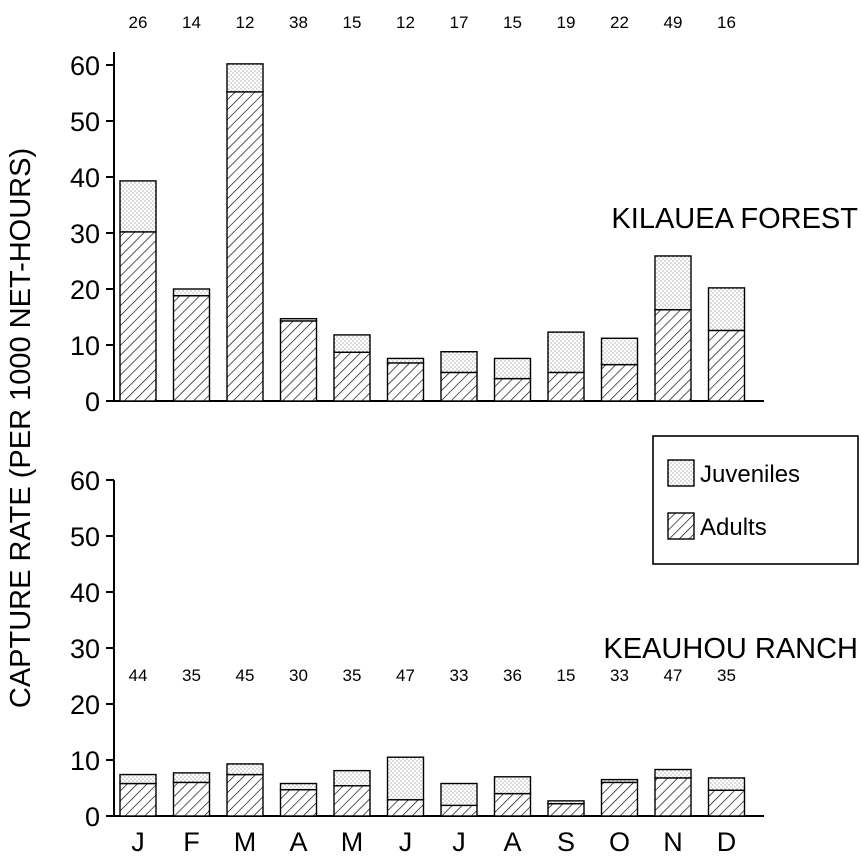  What do you see at coordinates (85, 234) in the screenshot?
I see `kilauea-y-tick-label: 30` at bounding box center [85, 234].